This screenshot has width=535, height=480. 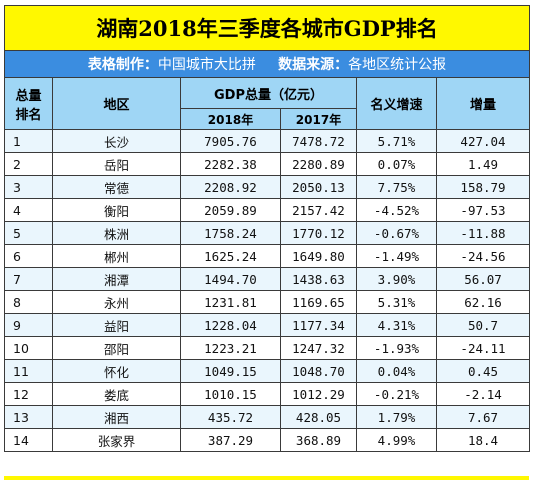 What do you see at coordinates (28, 187) in the screenshot?
I see `cell-rank: 3` at bounding box center [28, 187].